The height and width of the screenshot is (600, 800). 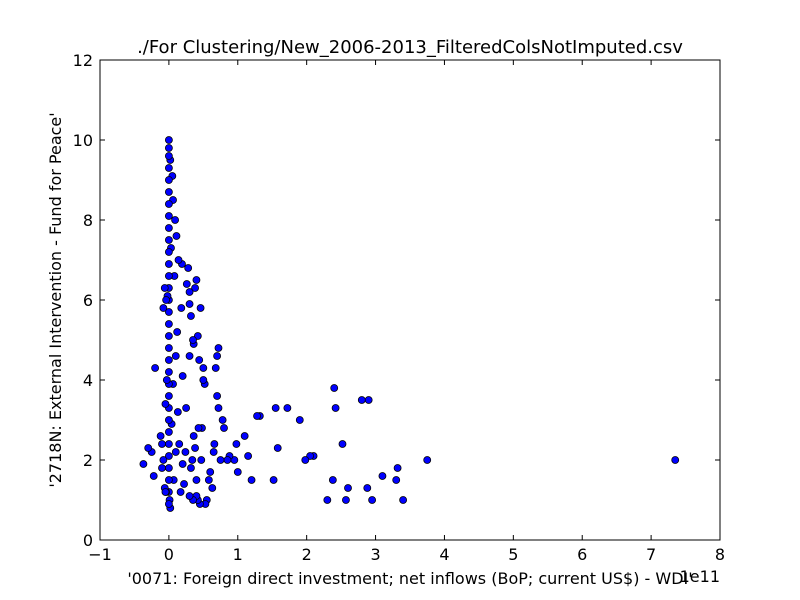 I want to click on x-tick-label: 5, so click(x=513, y=554).